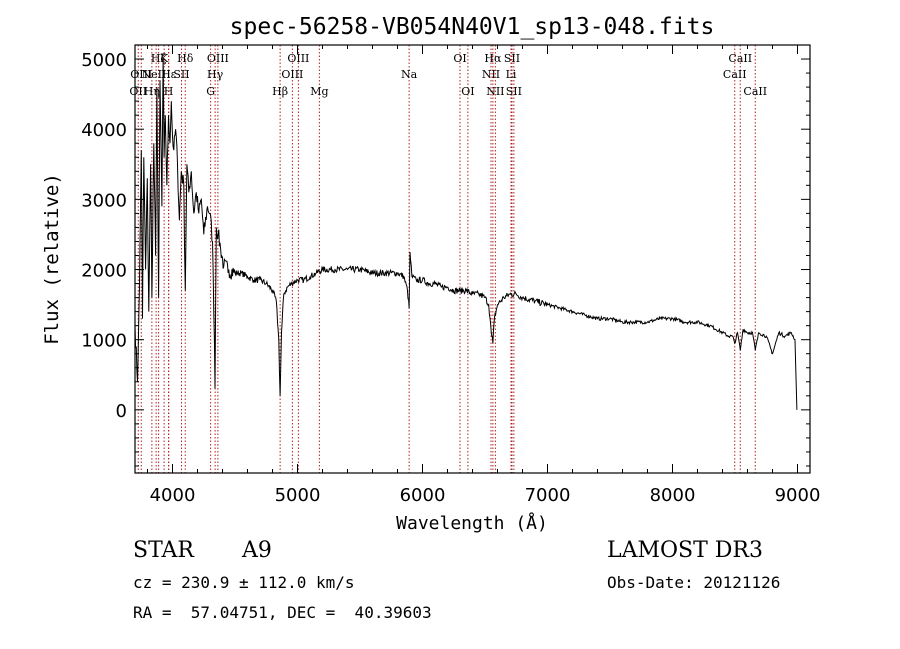 This screenshot has height=649, width=900. Describe the element at coordinates (685, 550) in the screenshot. I see `survey-label: LAMOST DR3` at that location.